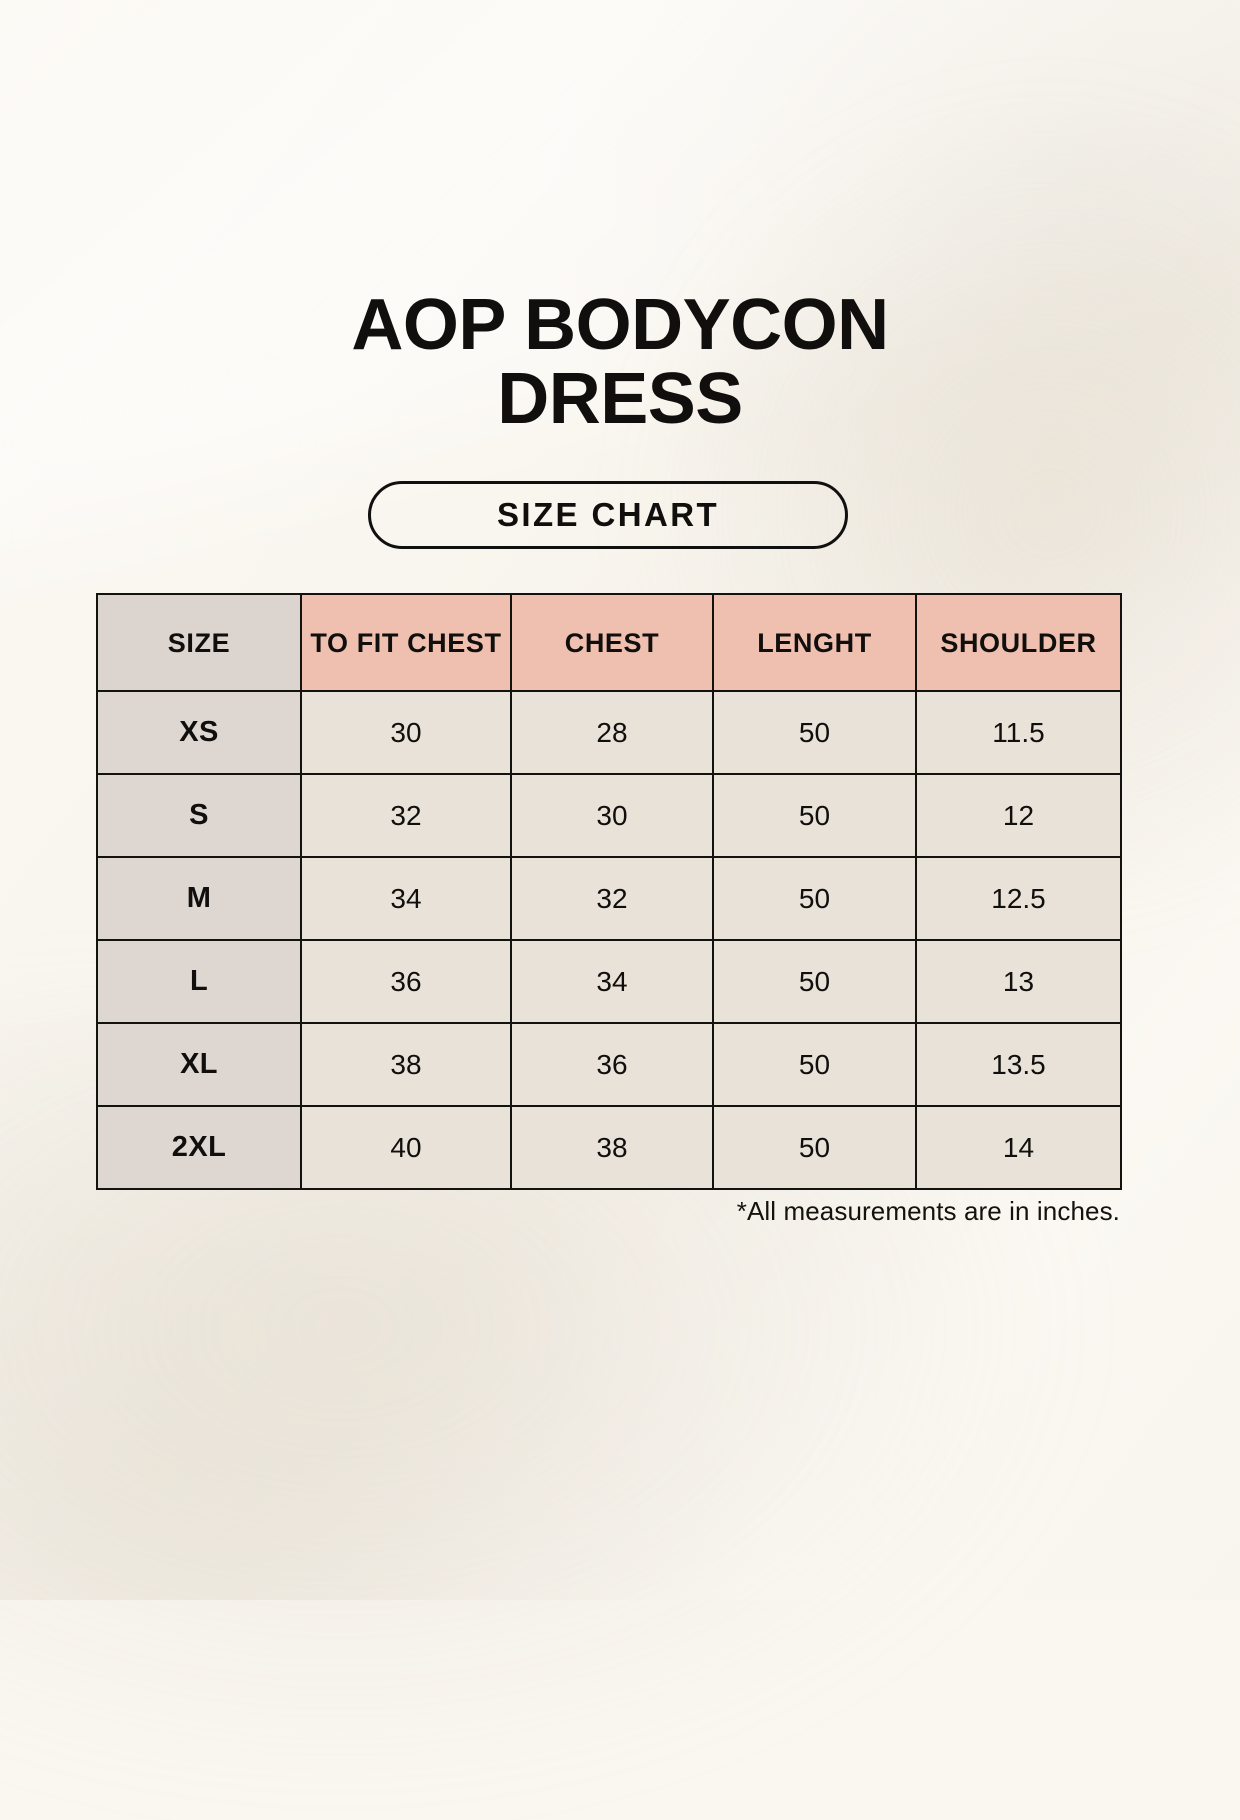 The height and width of the screenshot is (1820, 1240). What do you see at coordinates (612, 1064) in the screenshot?
I see `cell-chest: 36` at bounding box center [612, 1064].